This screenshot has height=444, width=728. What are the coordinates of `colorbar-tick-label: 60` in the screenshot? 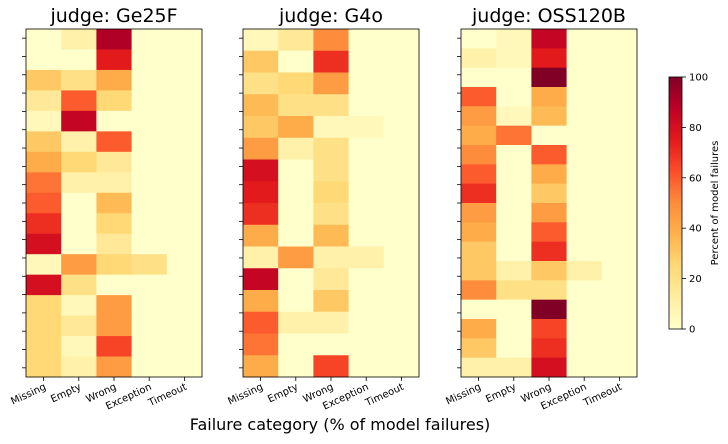 It's located at (695, 178).